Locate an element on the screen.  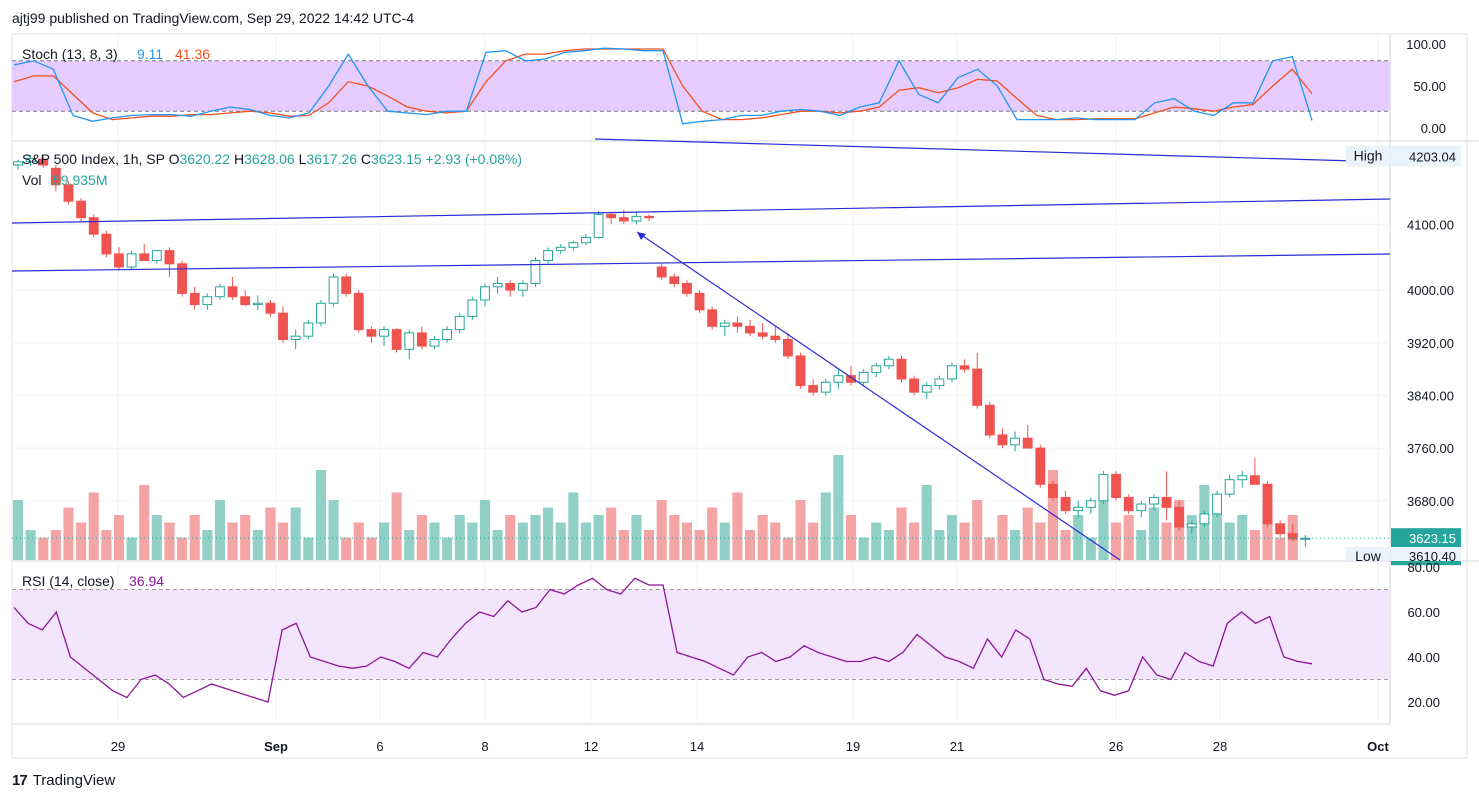
rsi-title: RSI (14, close) is located at coordinates (68, 581).